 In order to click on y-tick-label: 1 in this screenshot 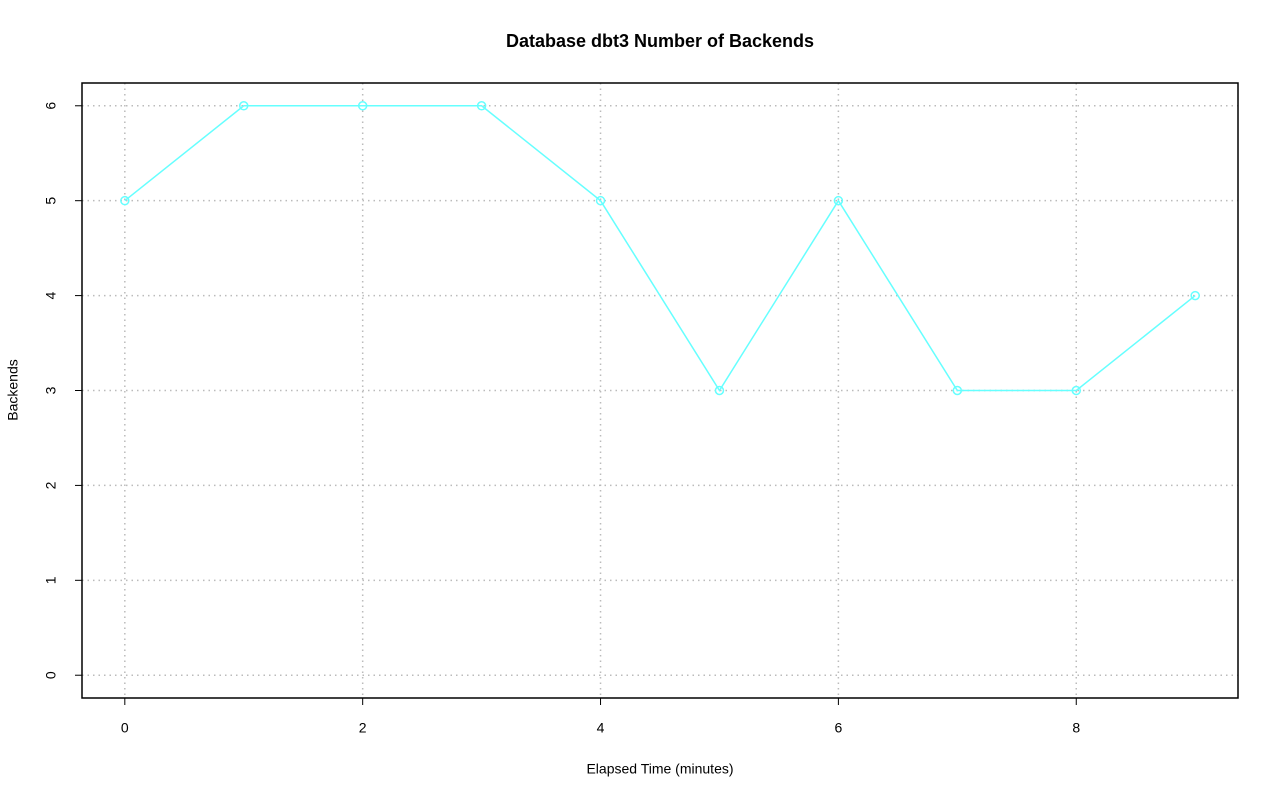, I will do `click(51, 580)`.